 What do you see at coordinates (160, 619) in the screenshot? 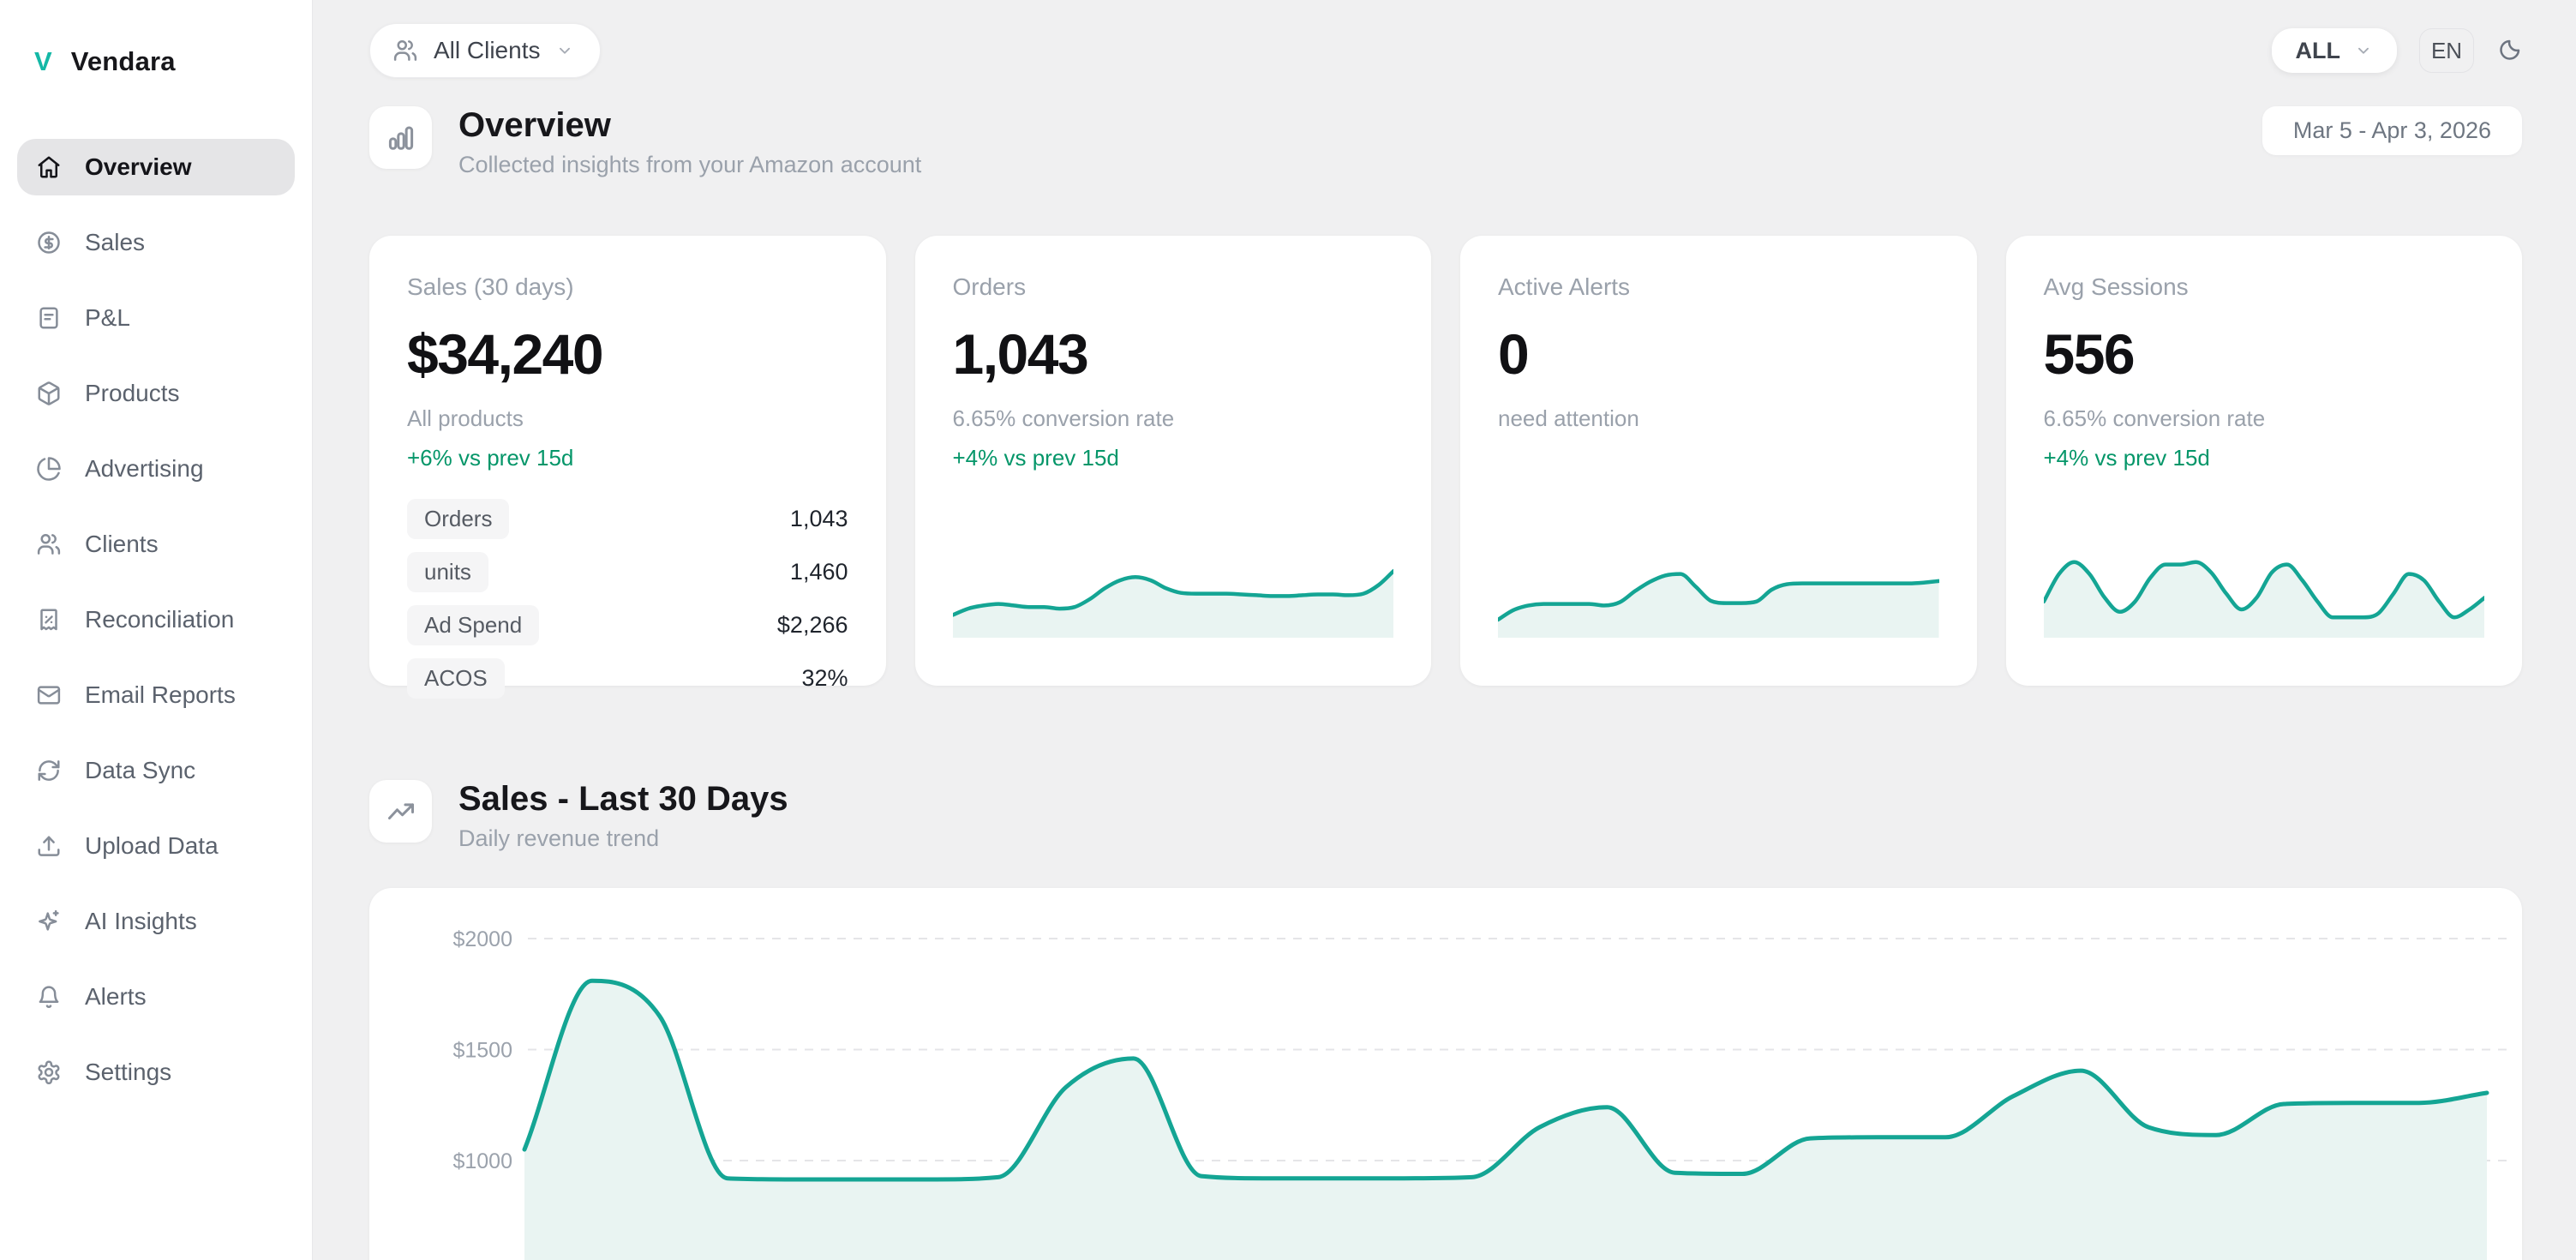
I see `sidebar-item-label: Reconciliation` at bounding box center [160, 619].